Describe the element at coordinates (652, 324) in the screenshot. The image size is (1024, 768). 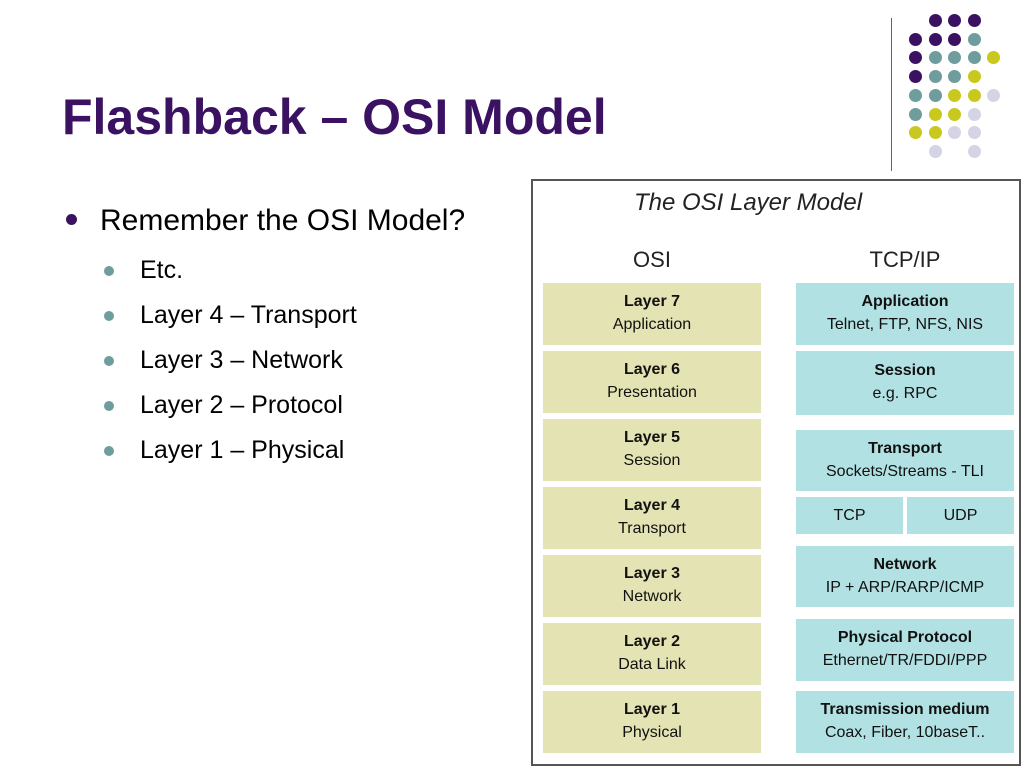
I see `layer-desc: Application` at that location.